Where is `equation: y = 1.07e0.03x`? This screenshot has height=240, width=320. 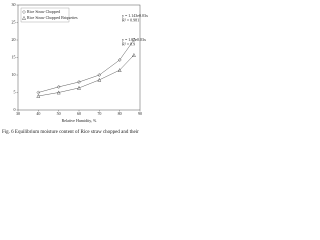
equation: y = 1.07e0.03x is located at coordinates (134, 39).